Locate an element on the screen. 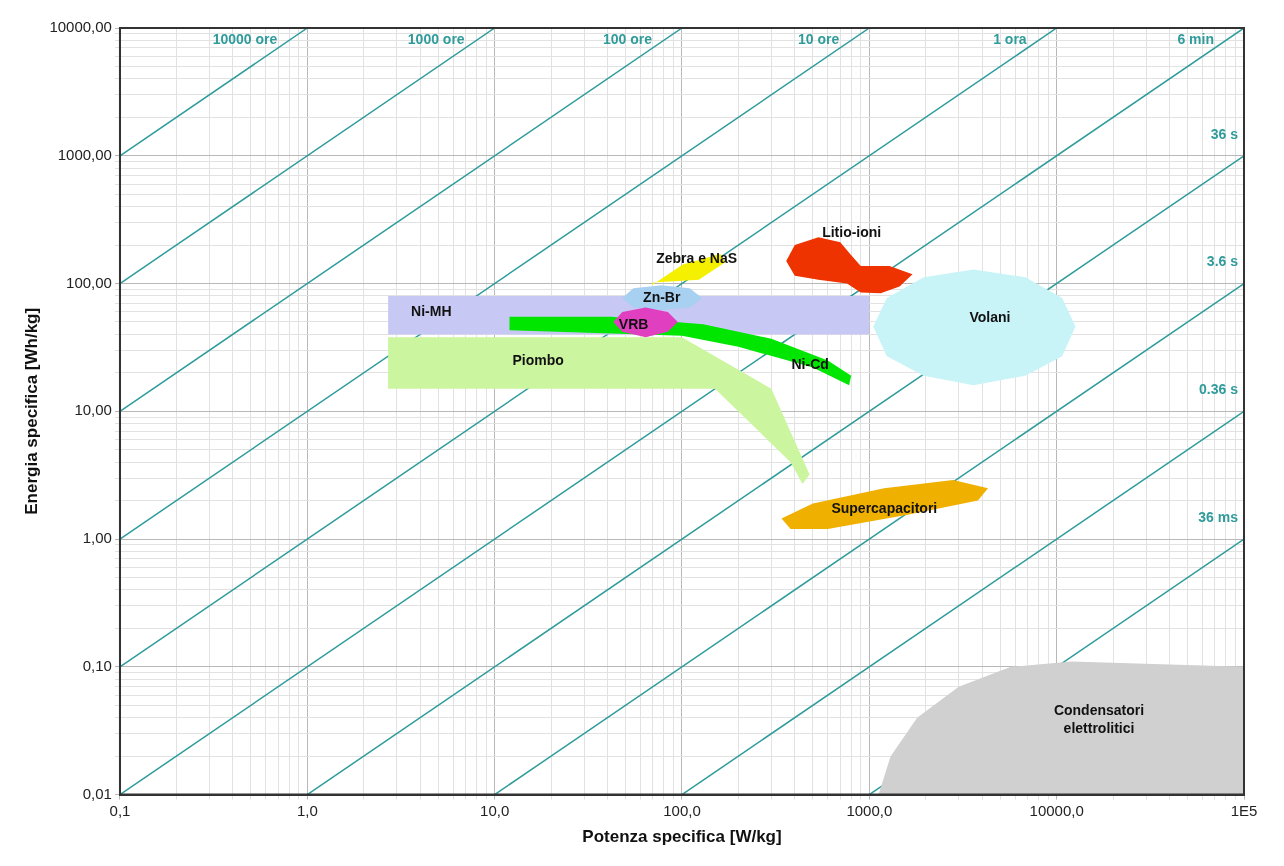 Image resolution: width=1284 pixels, height=866 pixels. series-label: 0.36 s is located at coordinates (1219, 389).